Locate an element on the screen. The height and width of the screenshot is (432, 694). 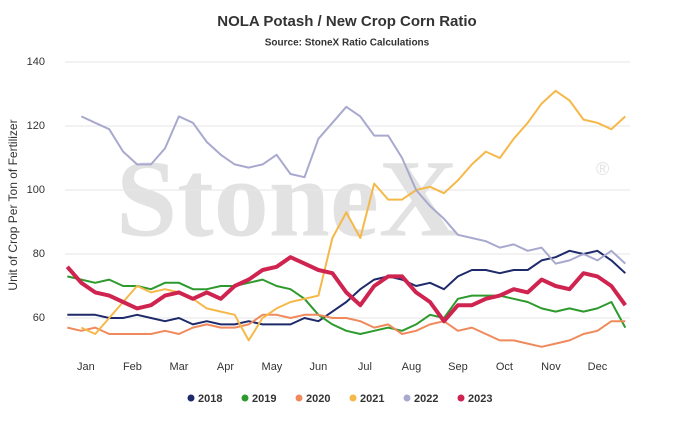
x-tick-label: Dec is located at coordinates (598, 367).